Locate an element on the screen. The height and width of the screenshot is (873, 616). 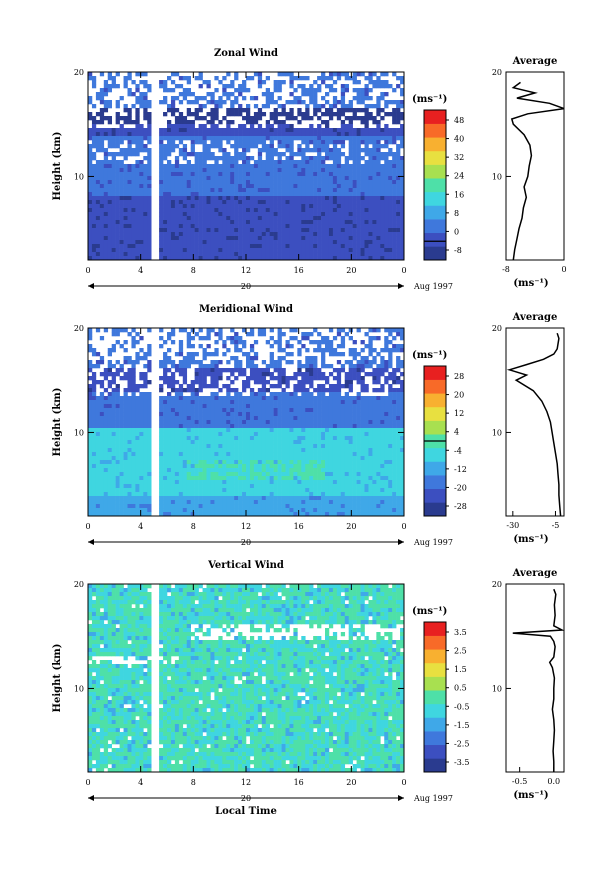
average-x-tick-label: -0.5 is located at coordinates (519, 781).